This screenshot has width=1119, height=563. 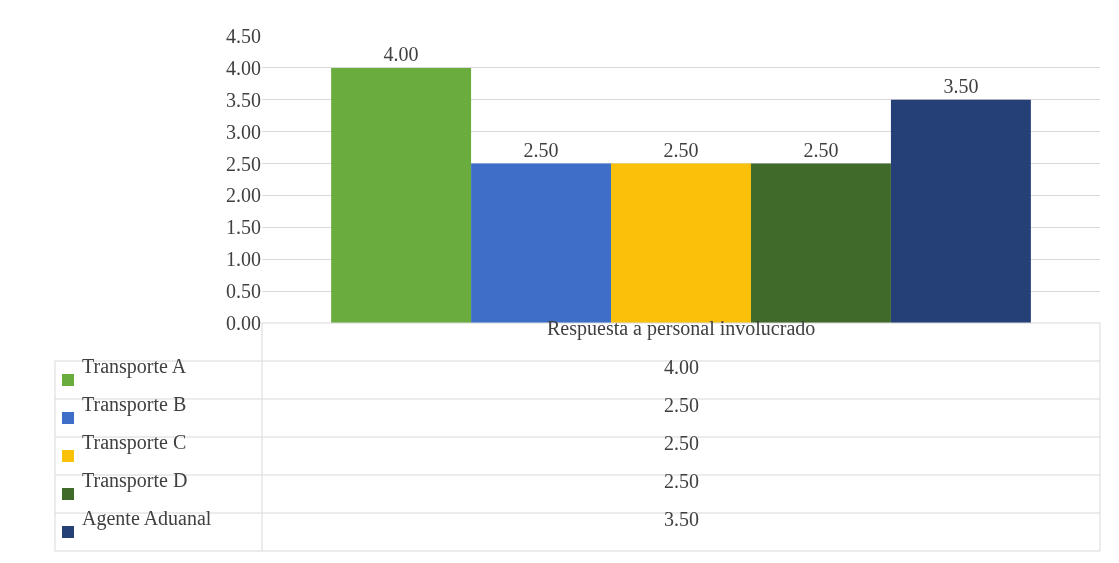 I want to click on legend-label: Transporte B, so click(x=134, y=404).